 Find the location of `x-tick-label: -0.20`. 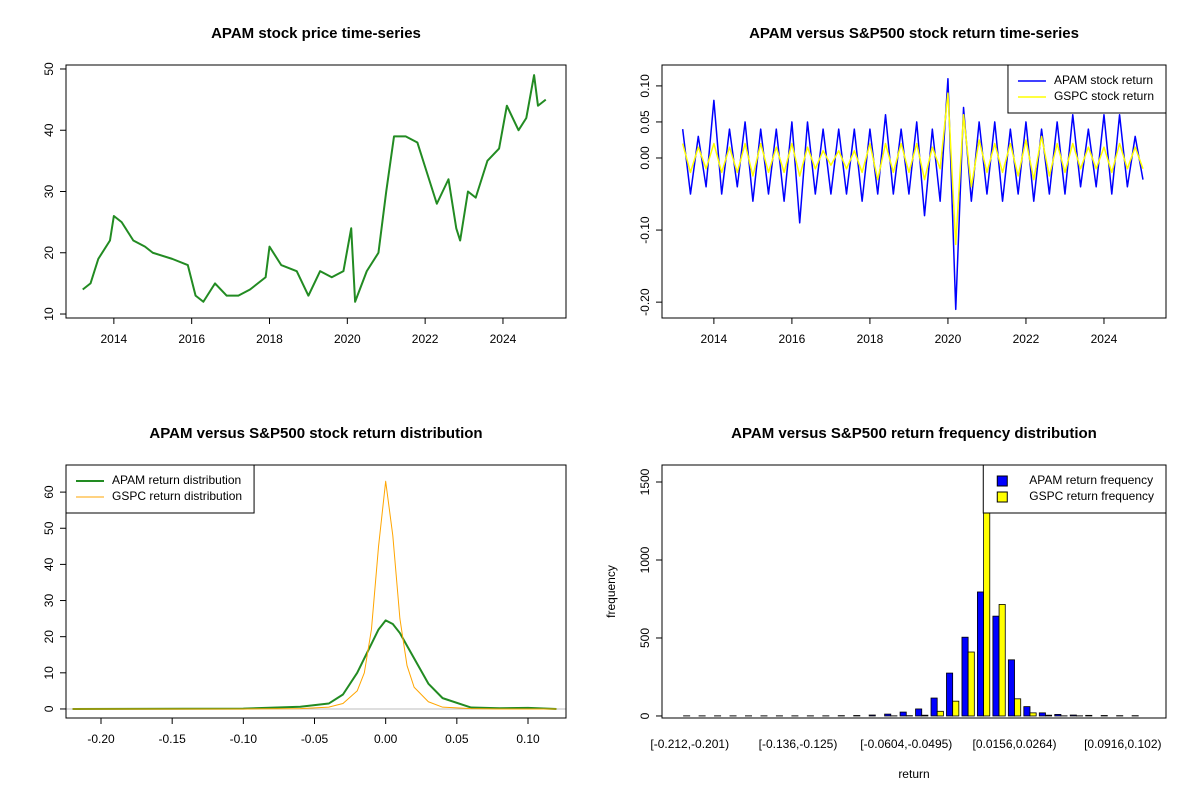

x-tick-label: -0.20 is located at coordinates (101, 739).